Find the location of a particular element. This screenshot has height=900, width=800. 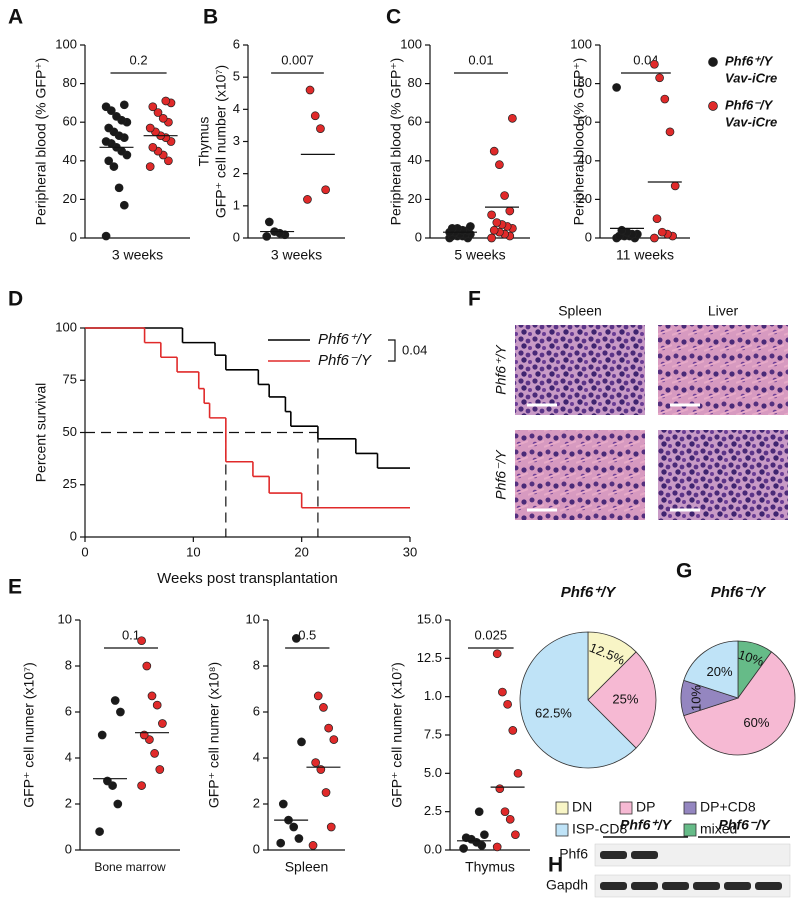

column-label: Spleen is located at coordinates (580, 311).